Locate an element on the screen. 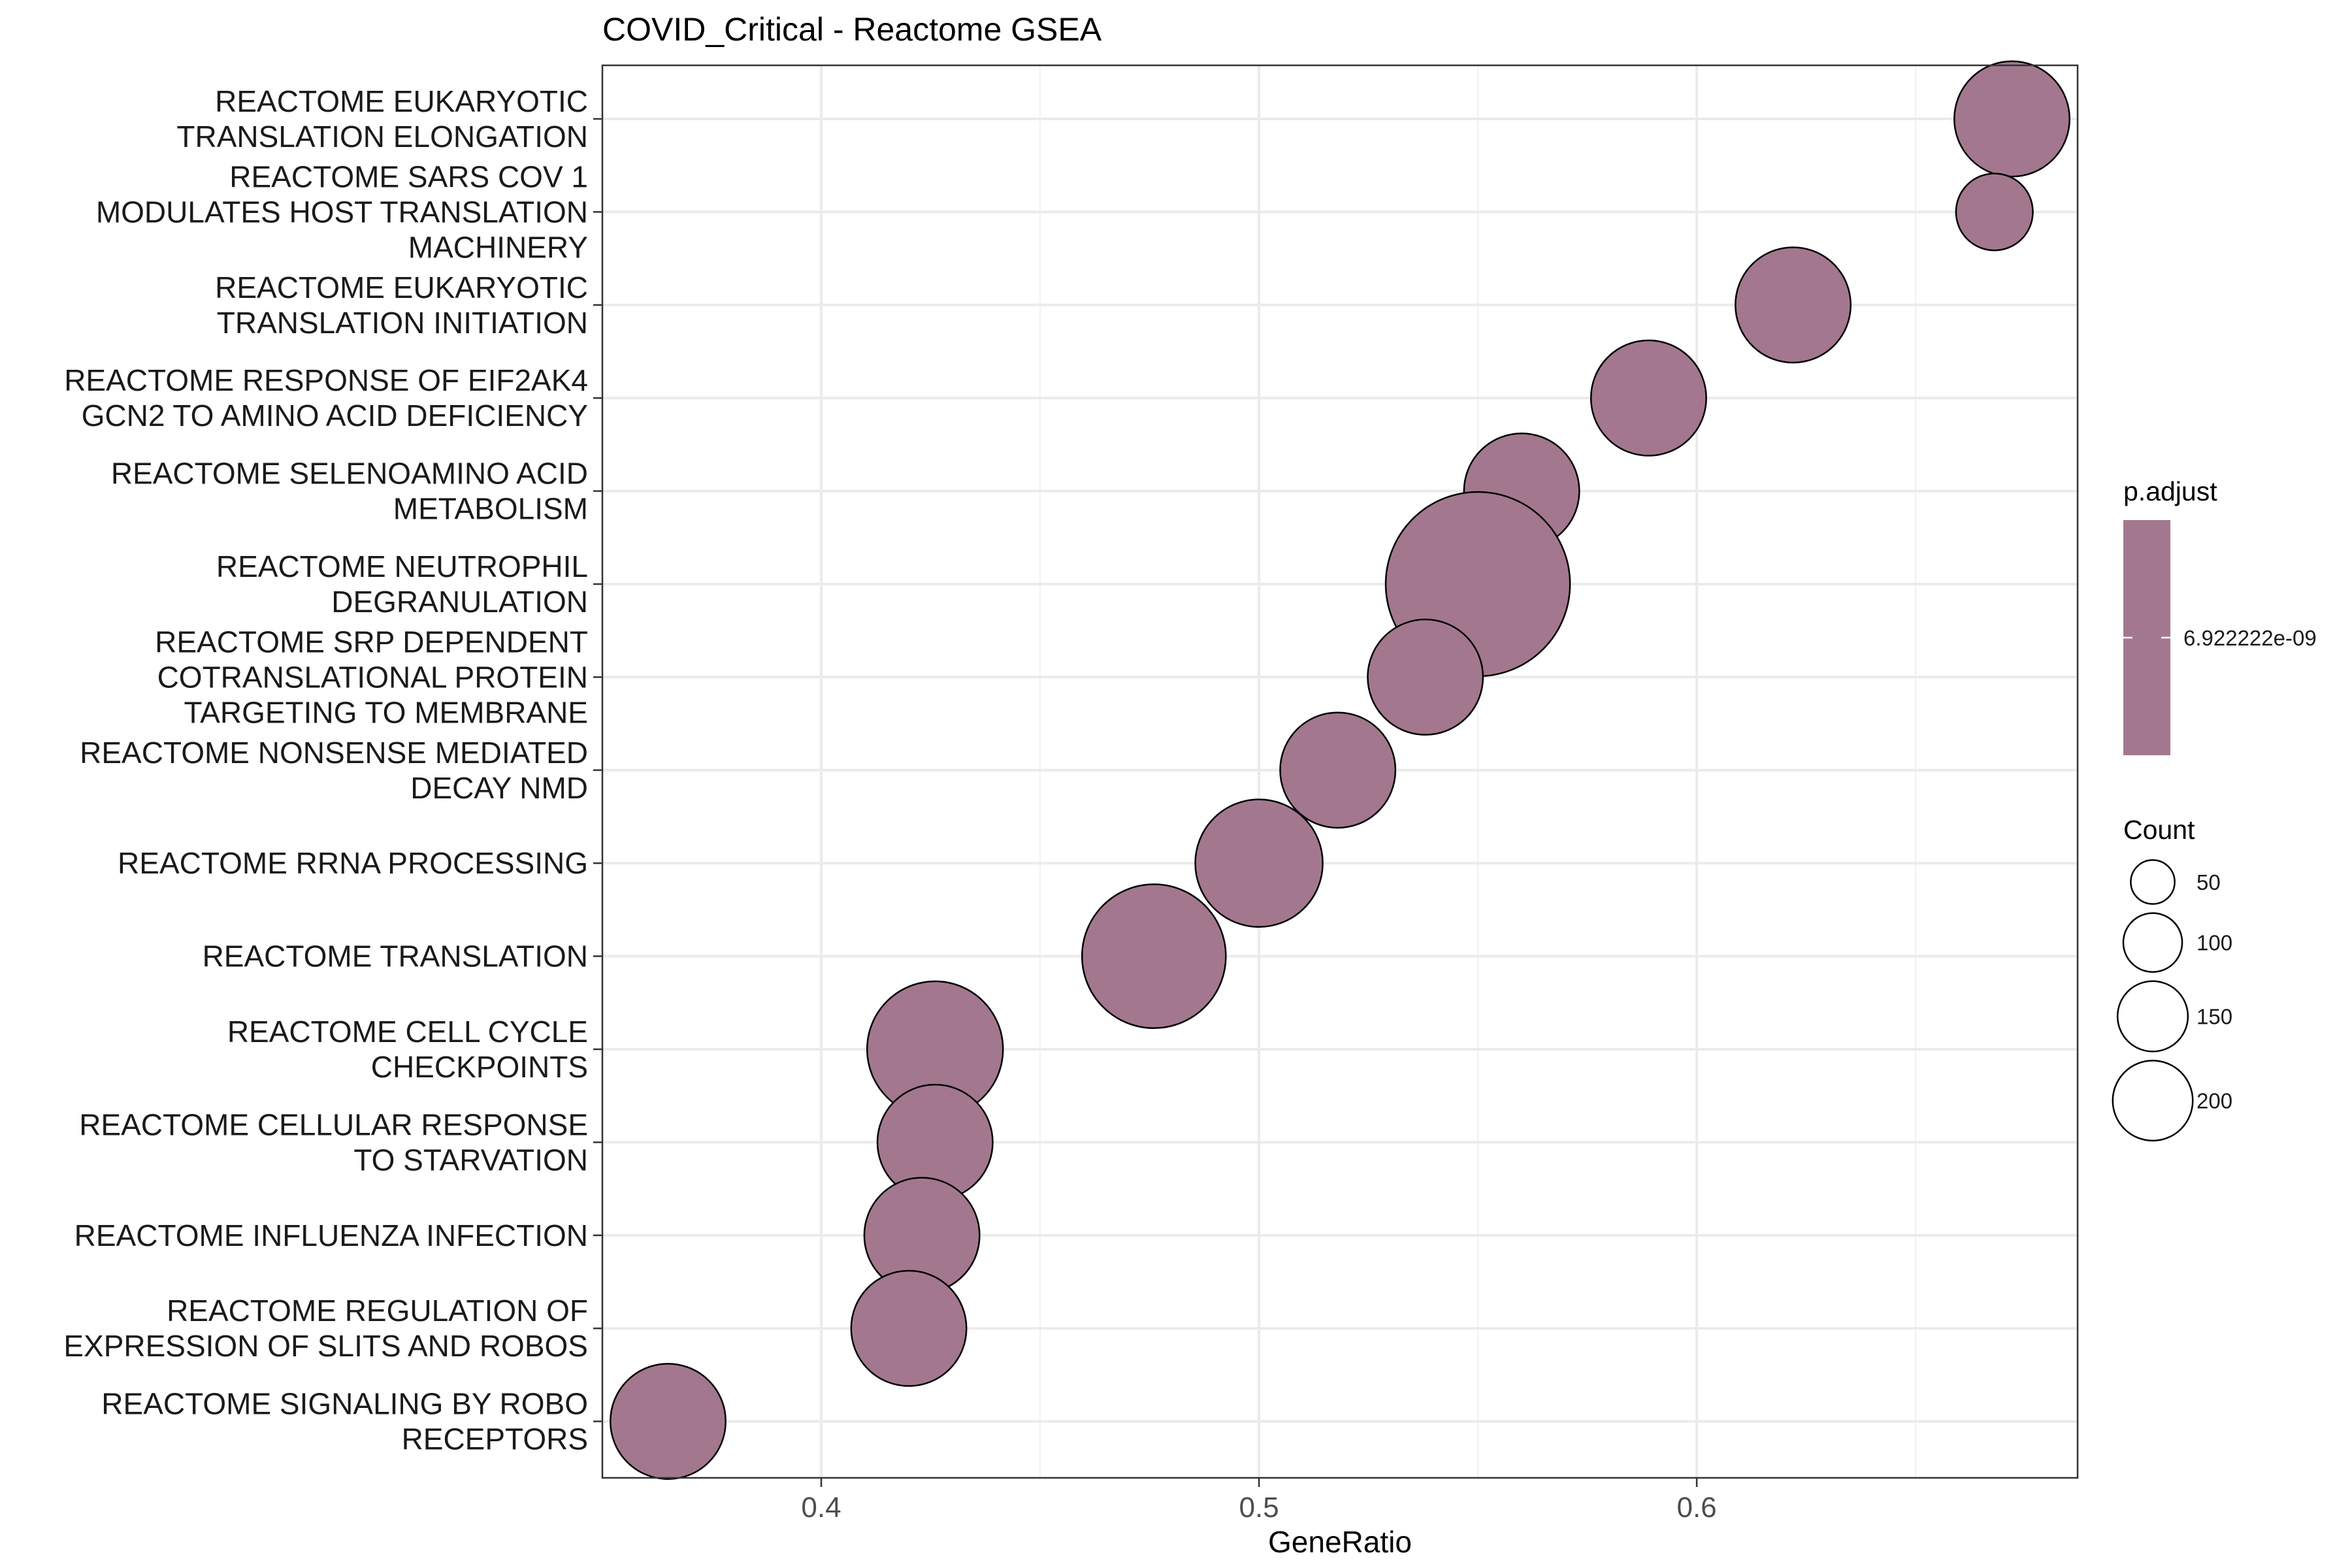 This screenshot has height=1568, width=2352. category-label-line: MODULATES HOST TRANSLATION is located at coordinates (342, 212).